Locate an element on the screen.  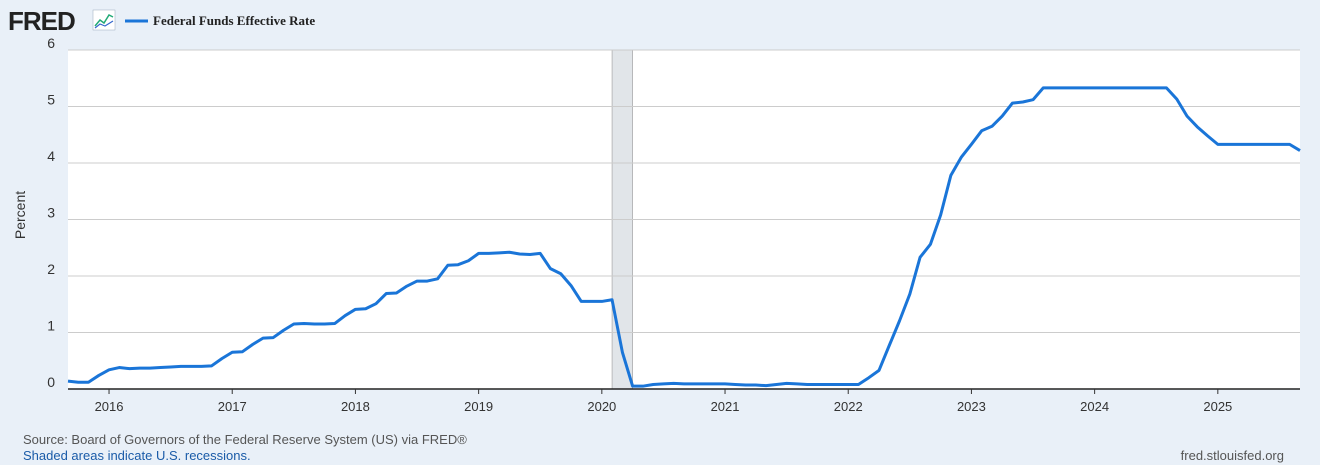
x-tick-label: 2021 is located at coordinates (725, 406).